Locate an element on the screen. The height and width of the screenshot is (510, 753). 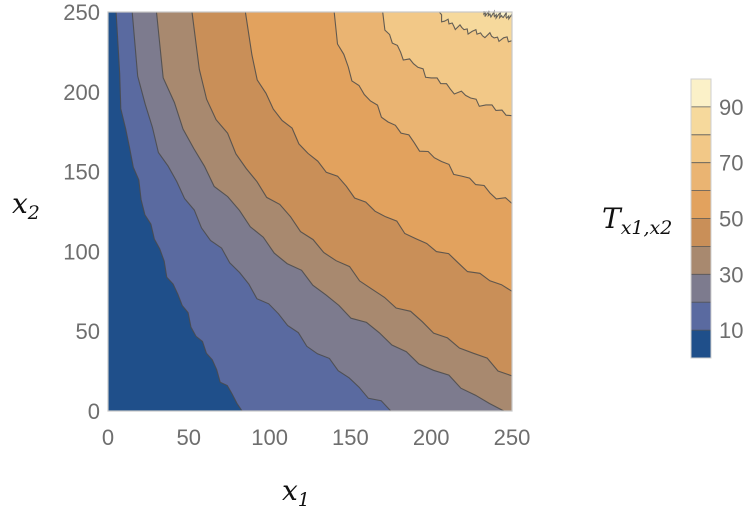
y-tick-label: 150 is located at coordinates (81, 172).